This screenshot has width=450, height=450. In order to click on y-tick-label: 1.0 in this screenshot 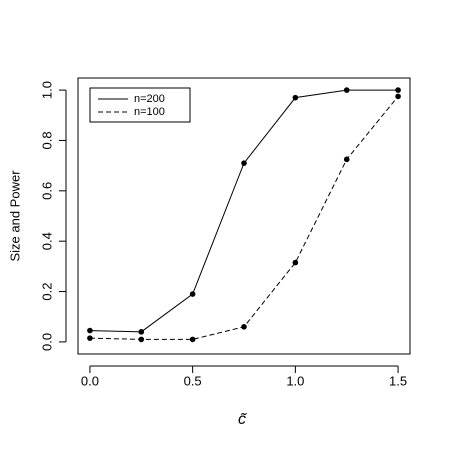, I will do `click(46, 90)`.